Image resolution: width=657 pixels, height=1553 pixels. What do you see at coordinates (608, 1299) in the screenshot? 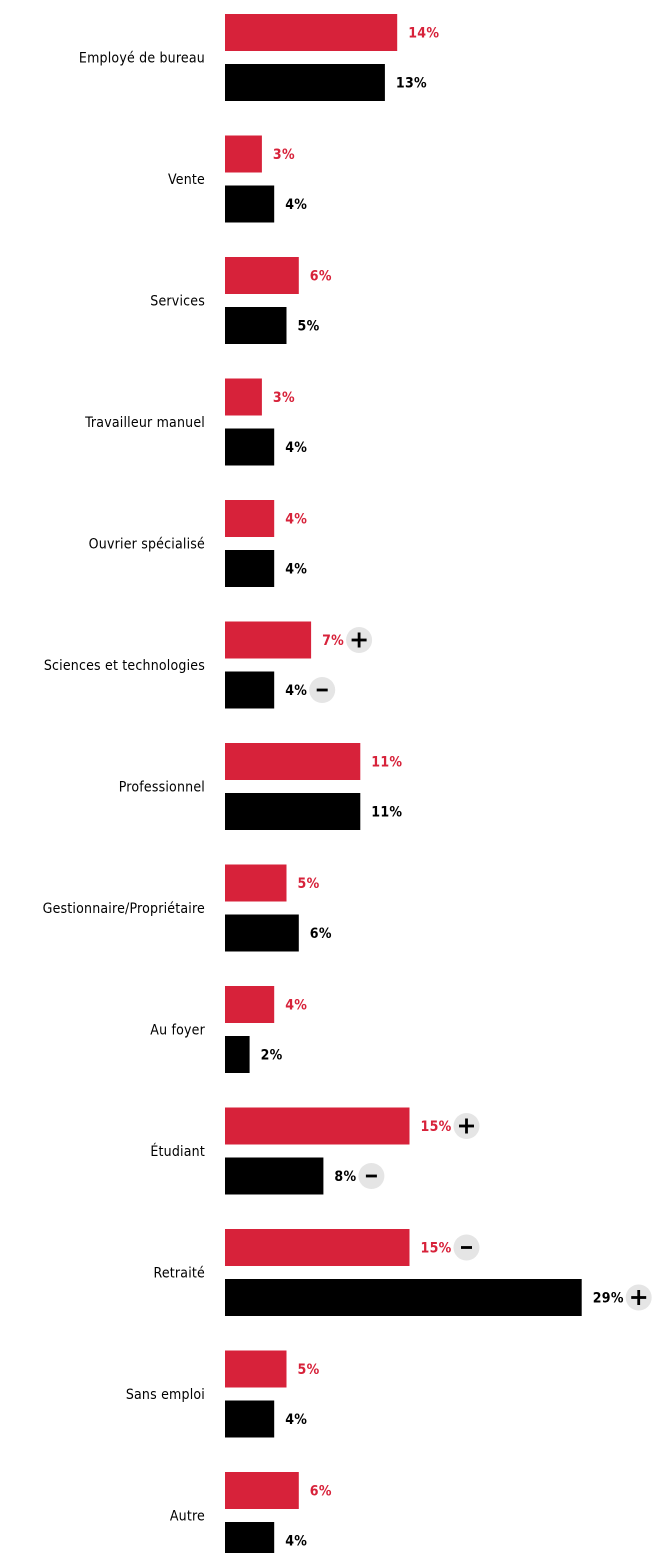
I see `data-label: 29%` at bounding box center [608, 1299].